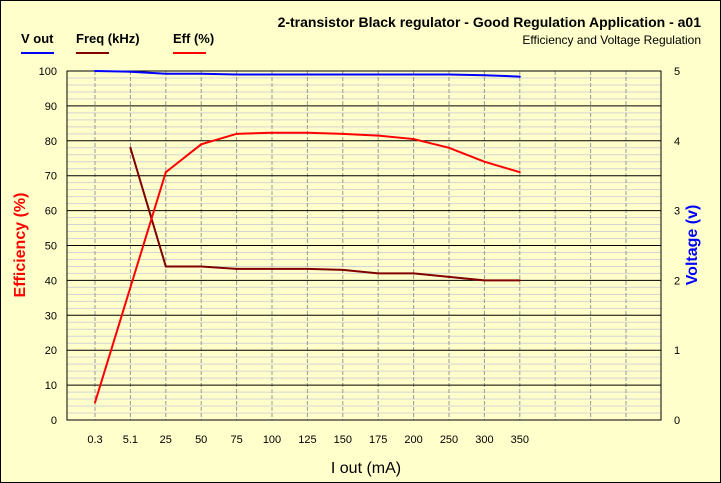  Describe the element at coordinates (343, 440) in the screenshot. I see `x-tick-label: 150` at that location.